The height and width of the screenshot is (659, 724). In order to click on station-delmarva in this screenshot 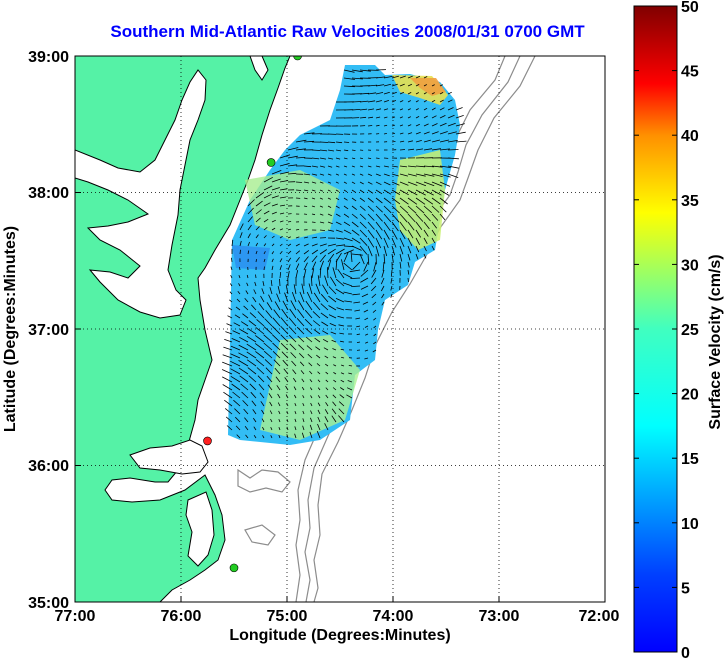, I will do `click(271, 162)`.